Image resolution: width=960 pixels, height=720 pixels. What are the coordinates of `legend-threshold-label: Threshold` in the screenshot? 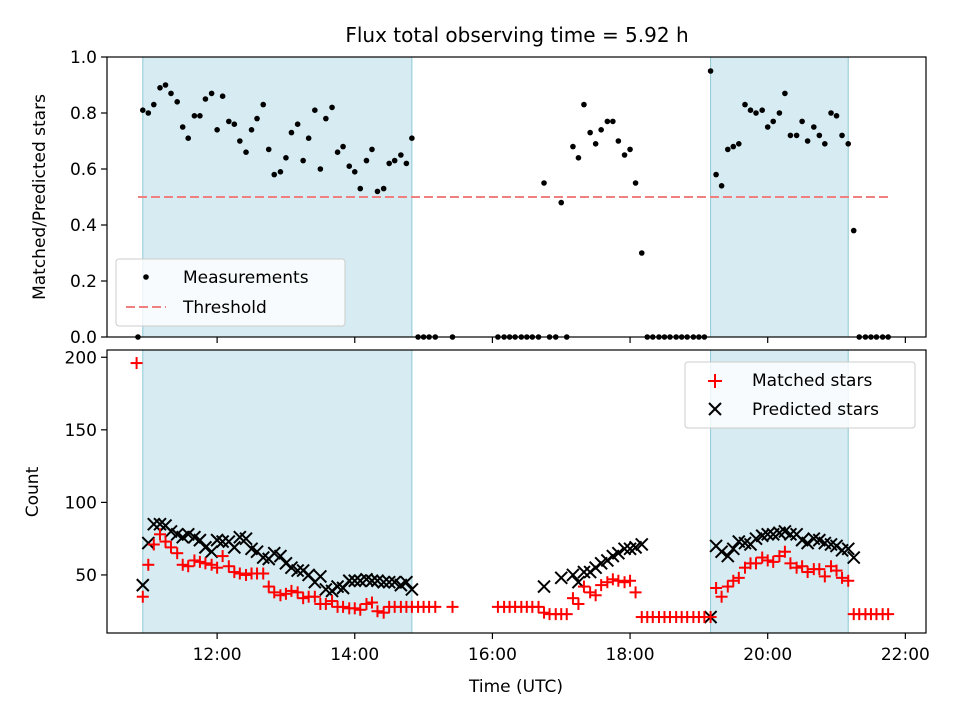 It's located at (224, 308).